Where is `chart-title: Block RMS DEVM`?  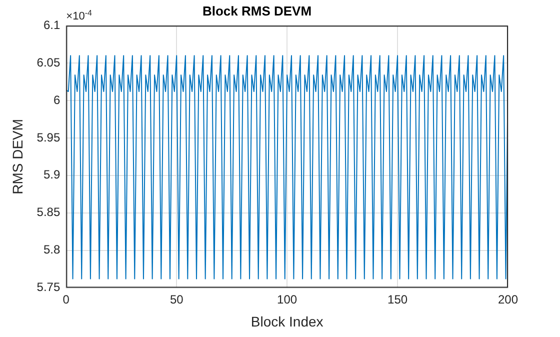
chart-title: Block RMS DEVM is located at coordinates (257, 10).